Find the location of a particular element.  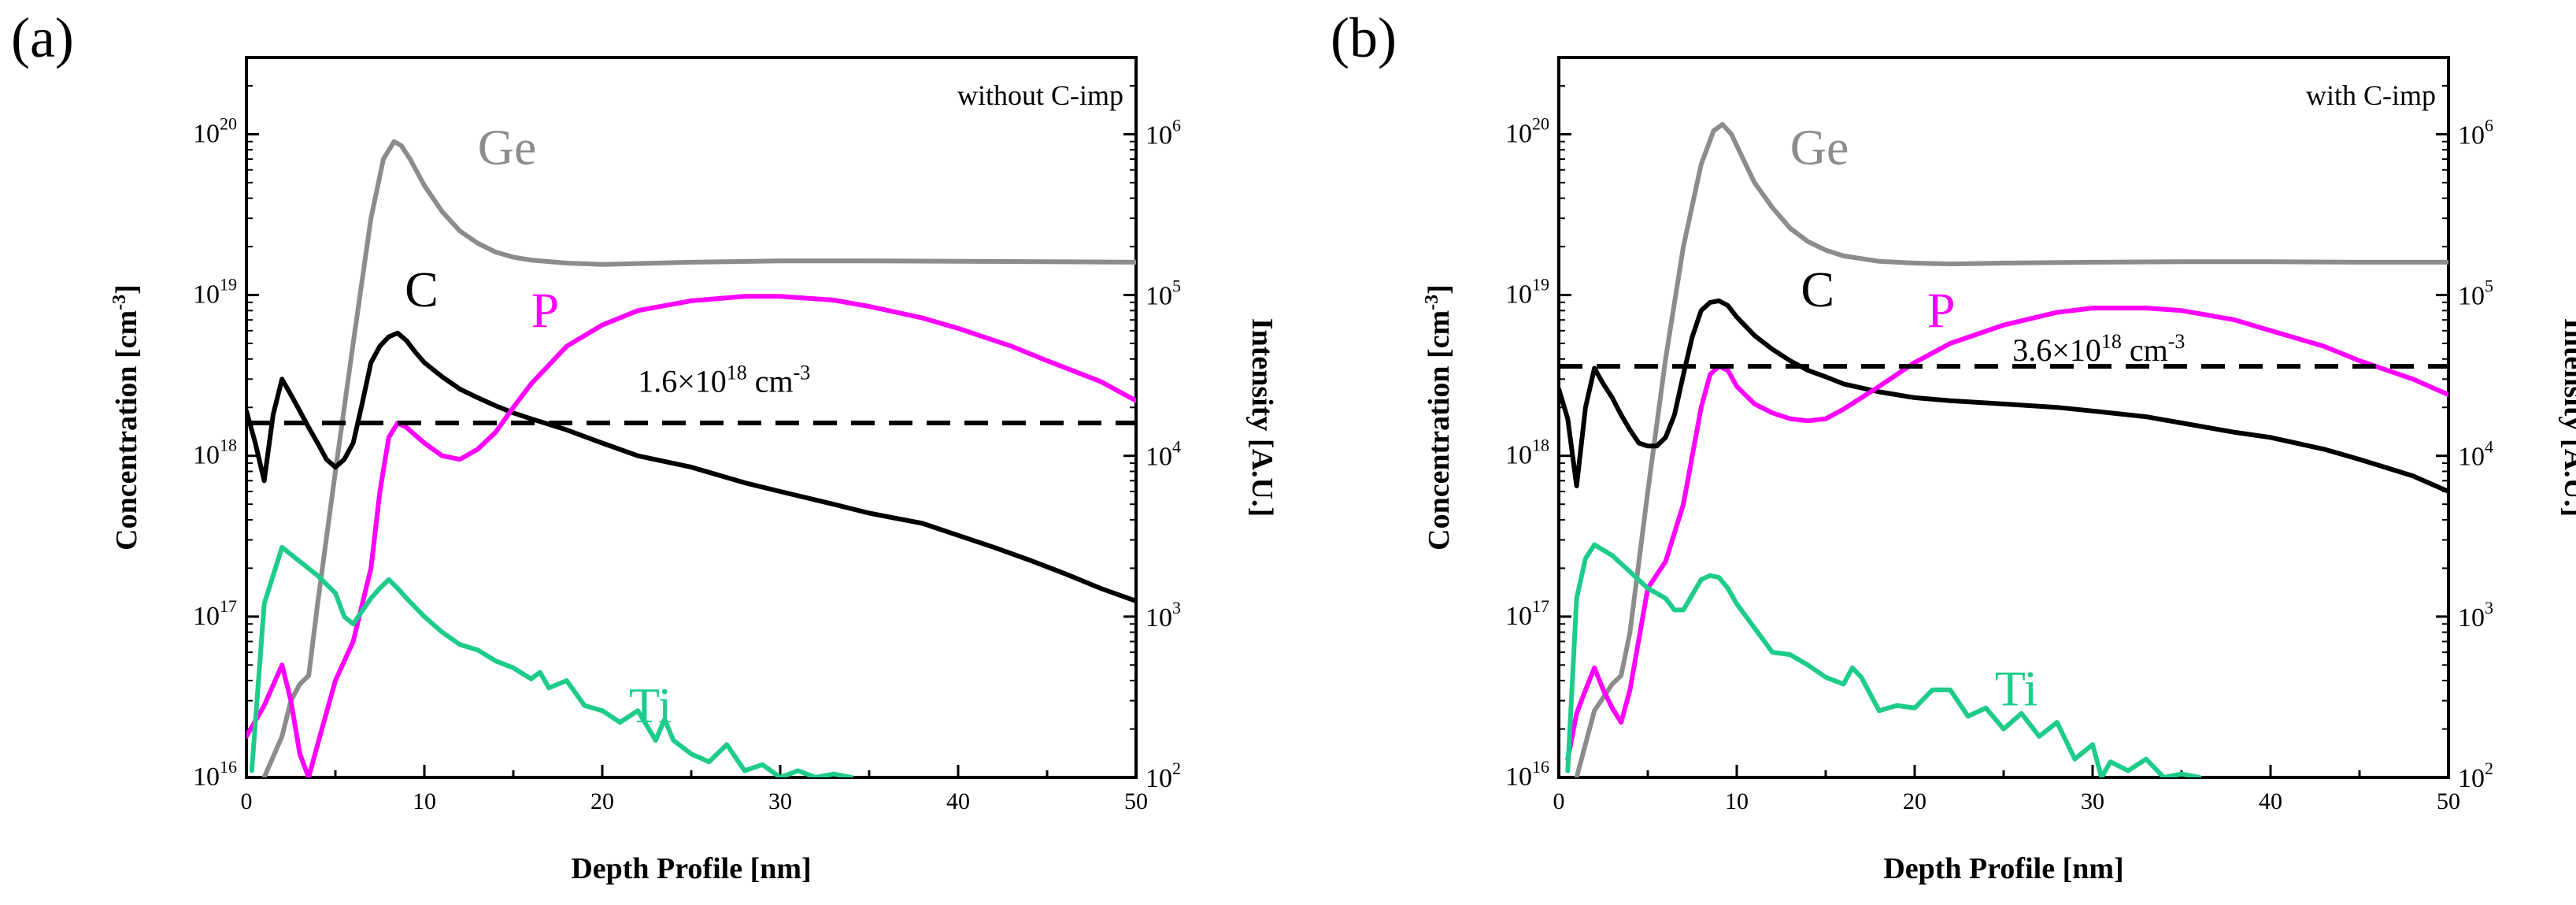

series-line-c is located at coordinates (2003, 396).